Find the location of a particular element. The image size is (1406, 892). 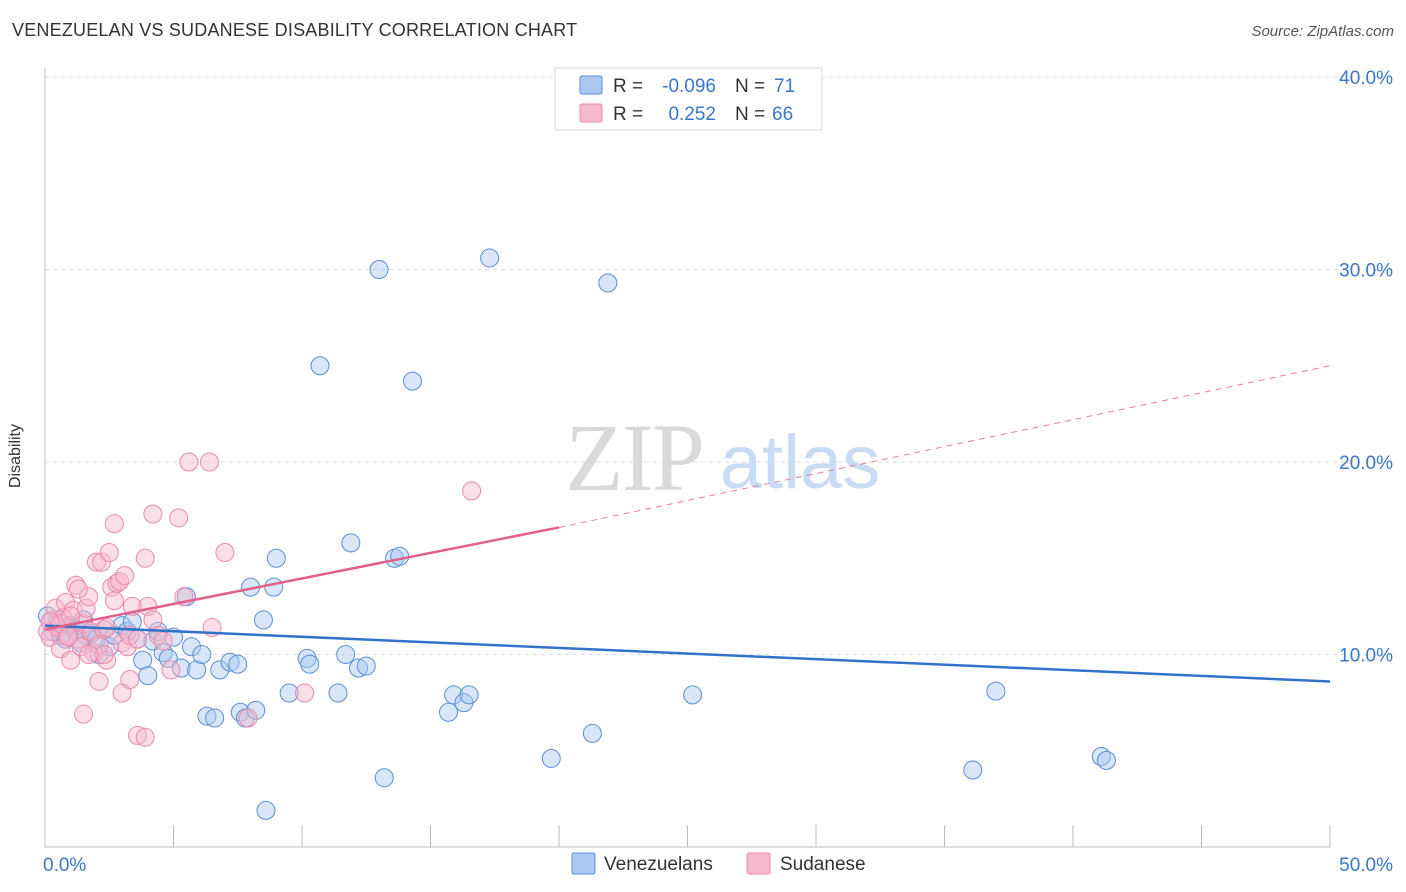

legend-label-sudanese: Sudanese is located at coordinates (823, 864).